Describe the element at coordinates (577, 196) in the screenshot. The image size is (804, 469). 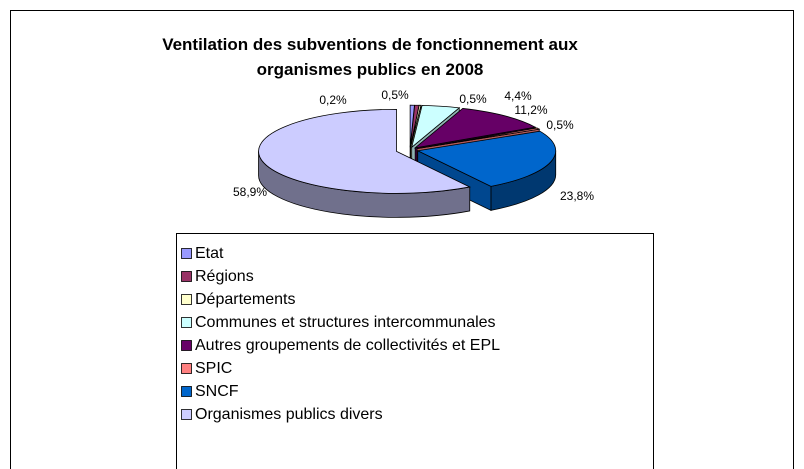
I see `data-label: 23,8%` at that location.